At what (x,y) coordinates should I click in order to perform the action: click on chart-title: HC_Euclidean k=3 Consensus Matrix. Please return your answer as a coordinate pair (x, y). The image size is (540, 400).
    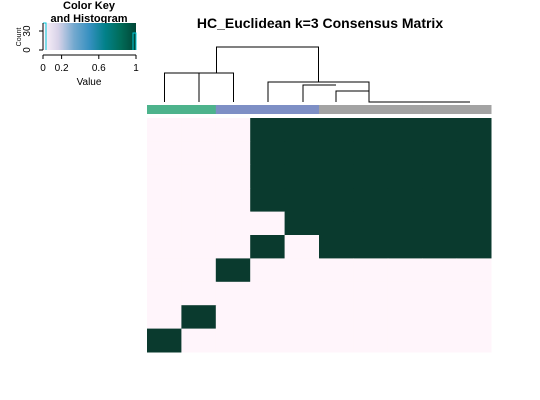
    Looking at the image, I should click on (320, 23).